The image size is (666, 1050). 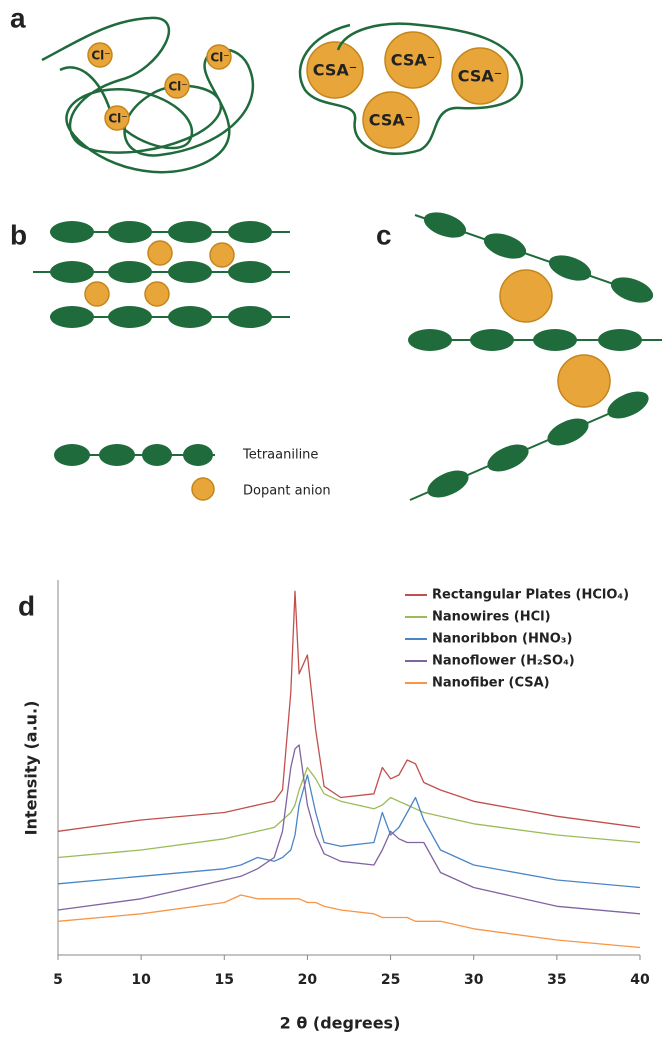 I want to click on tangle-right: CSA⁻ CSA⁻ CSA⁻ CSA⁻, so click(x=411, y=88).